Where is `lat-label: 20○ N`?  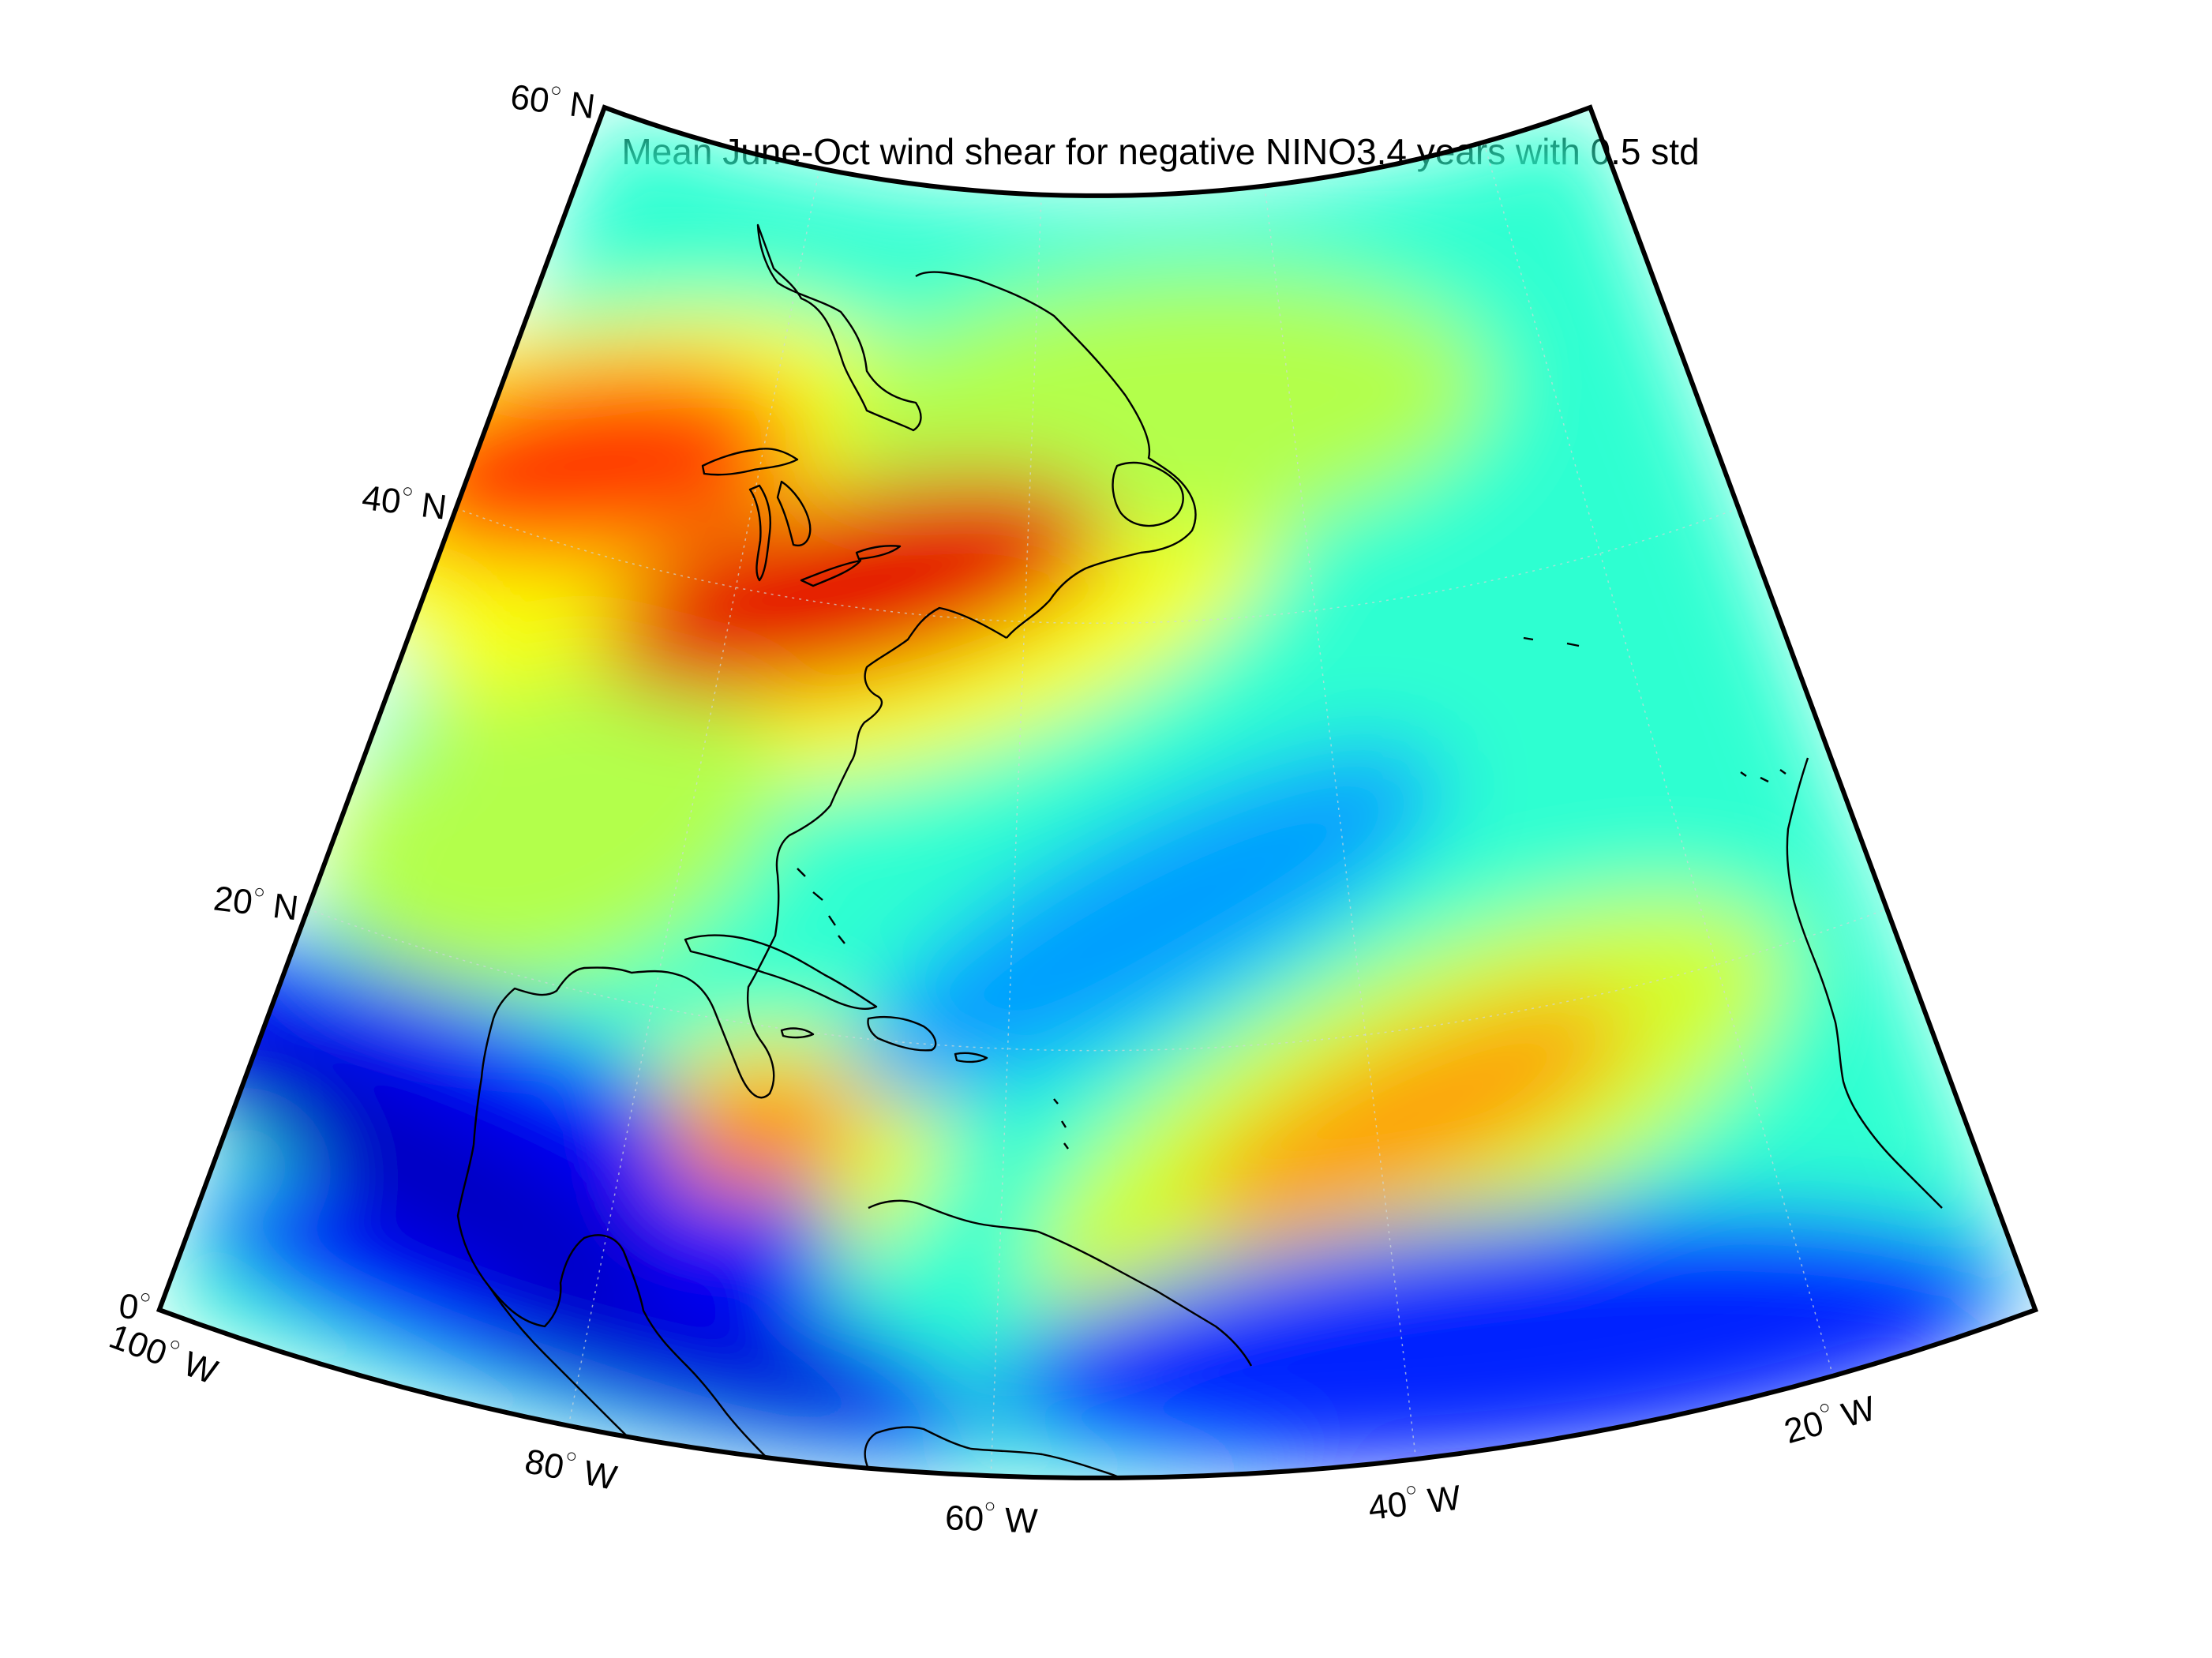
lat-label: 20○ N is located at coordinates (256, 902).